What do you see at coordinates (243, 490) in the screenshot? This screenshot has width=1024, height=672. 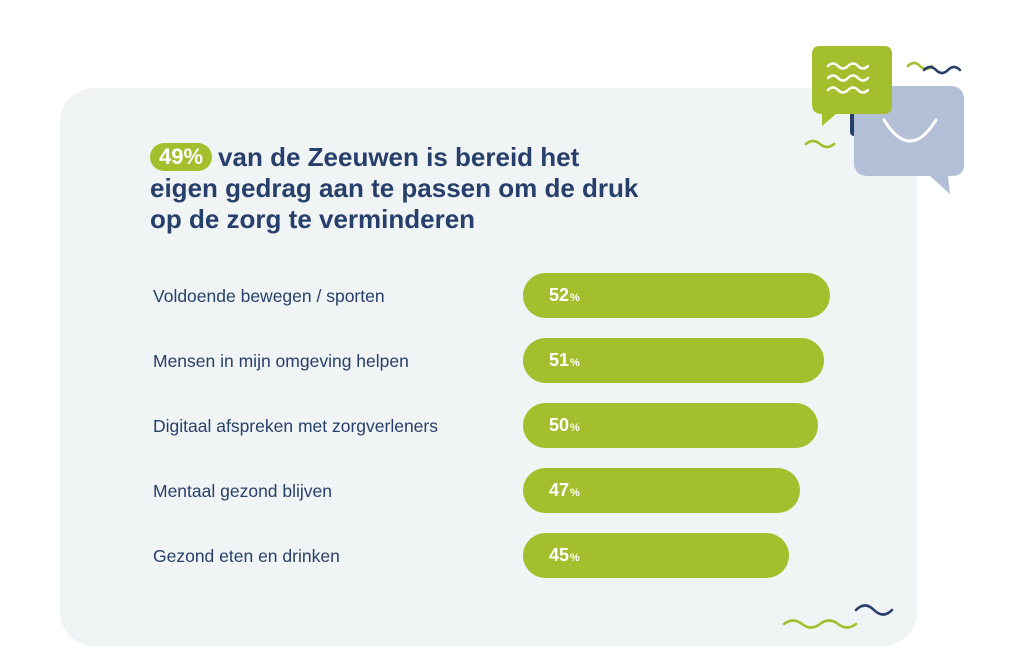 I see `bar-label: Mentaal gezond blijven` at bounding box center [243, 490].